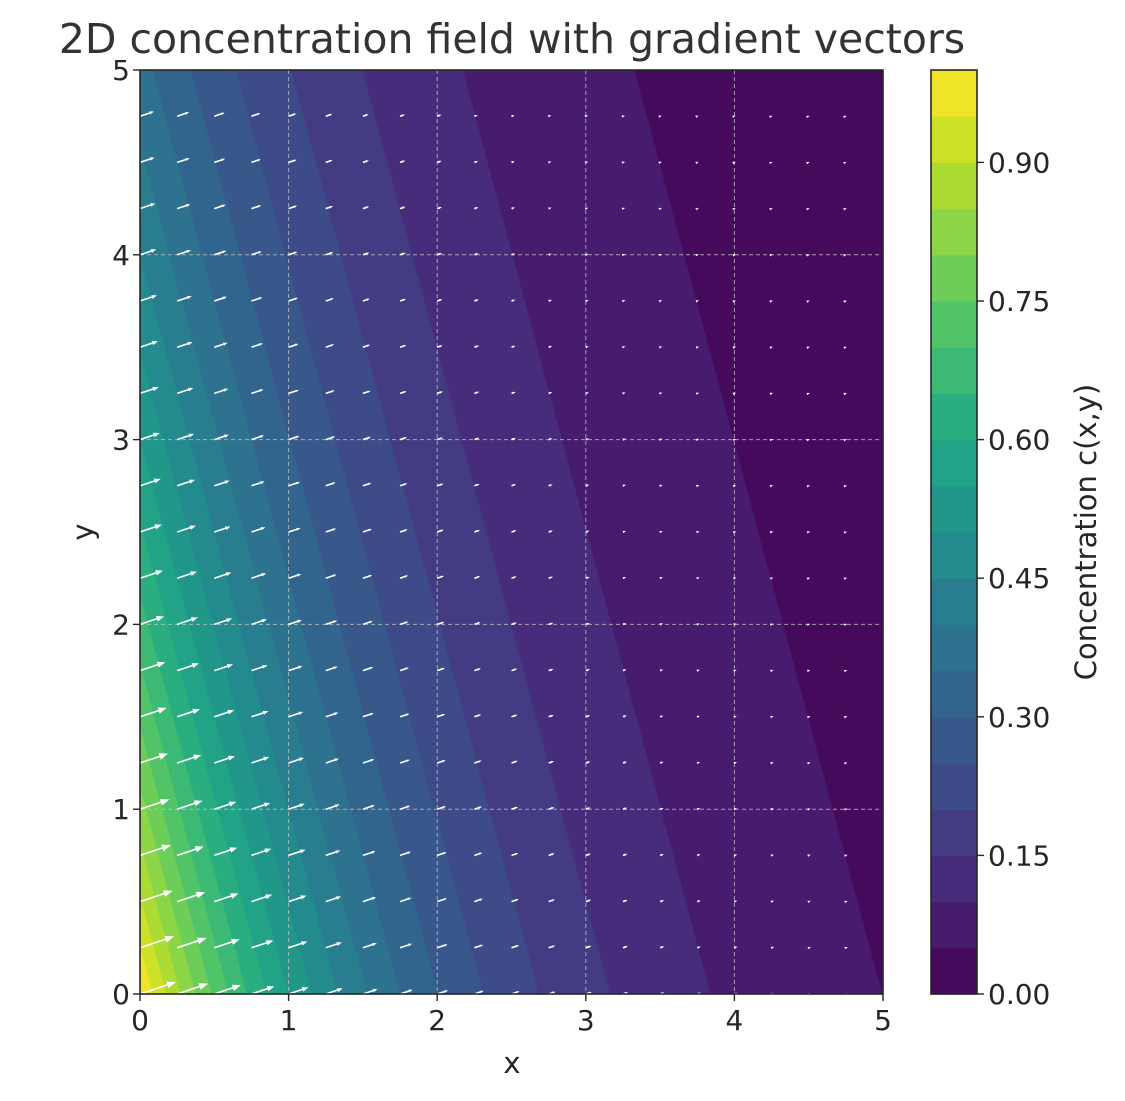 The width and height of the screenshot is (1125, 1101). Describe the element at coordinates (121, 994) in the screenshot. I see `y-tick-label: 0` at that location.